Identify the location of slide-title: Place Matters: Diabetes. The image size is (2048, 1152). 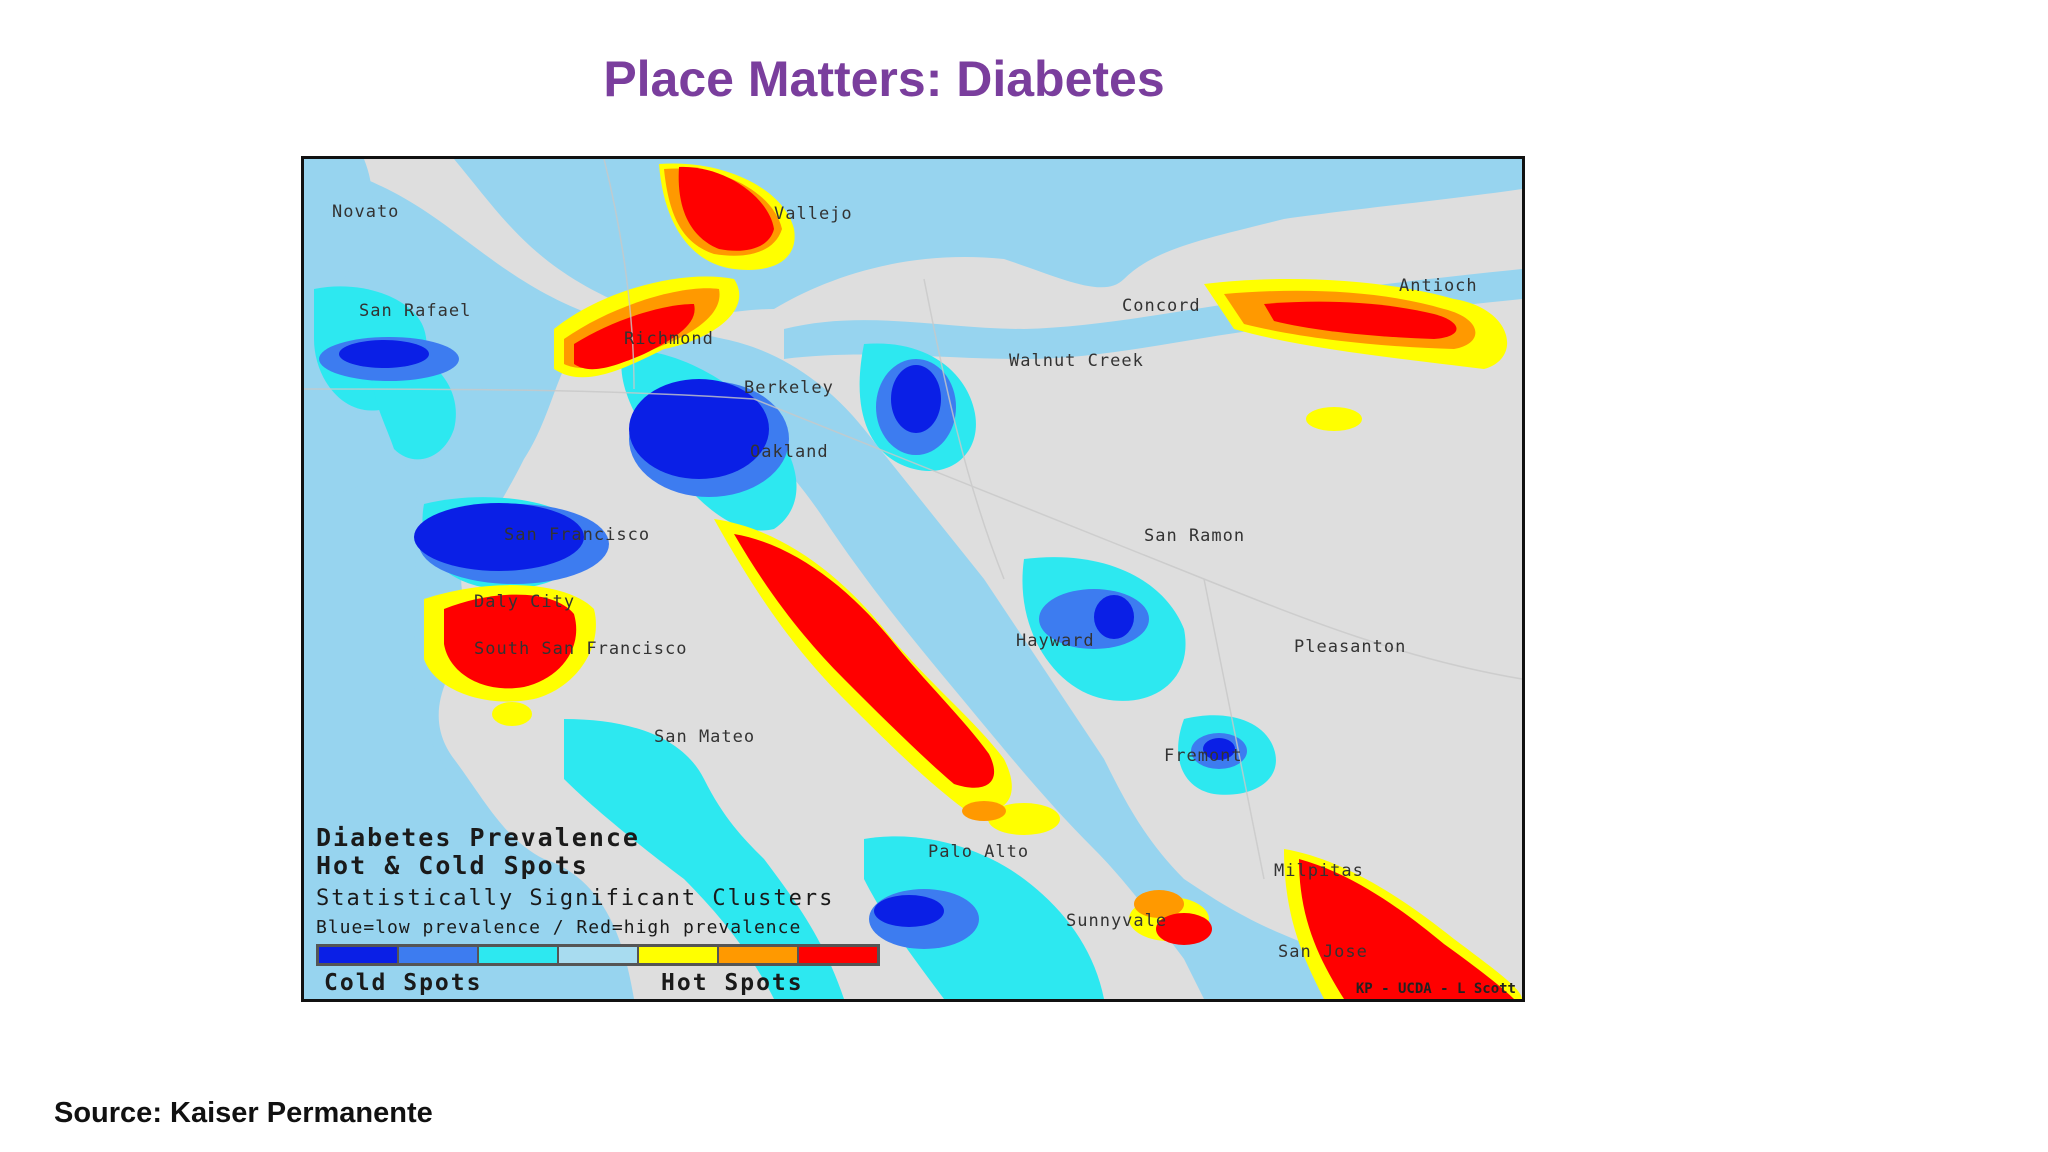
(884, 79).